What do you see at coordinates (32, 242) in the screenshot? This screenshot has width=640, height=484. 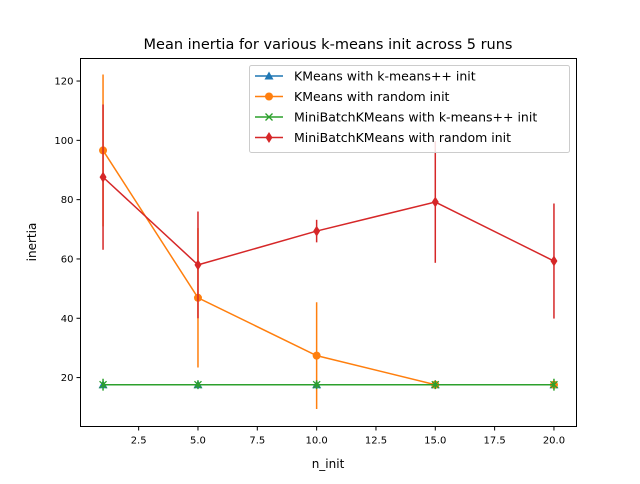 I see `y-axis-label: inertia` at bounding box center [32, 242].